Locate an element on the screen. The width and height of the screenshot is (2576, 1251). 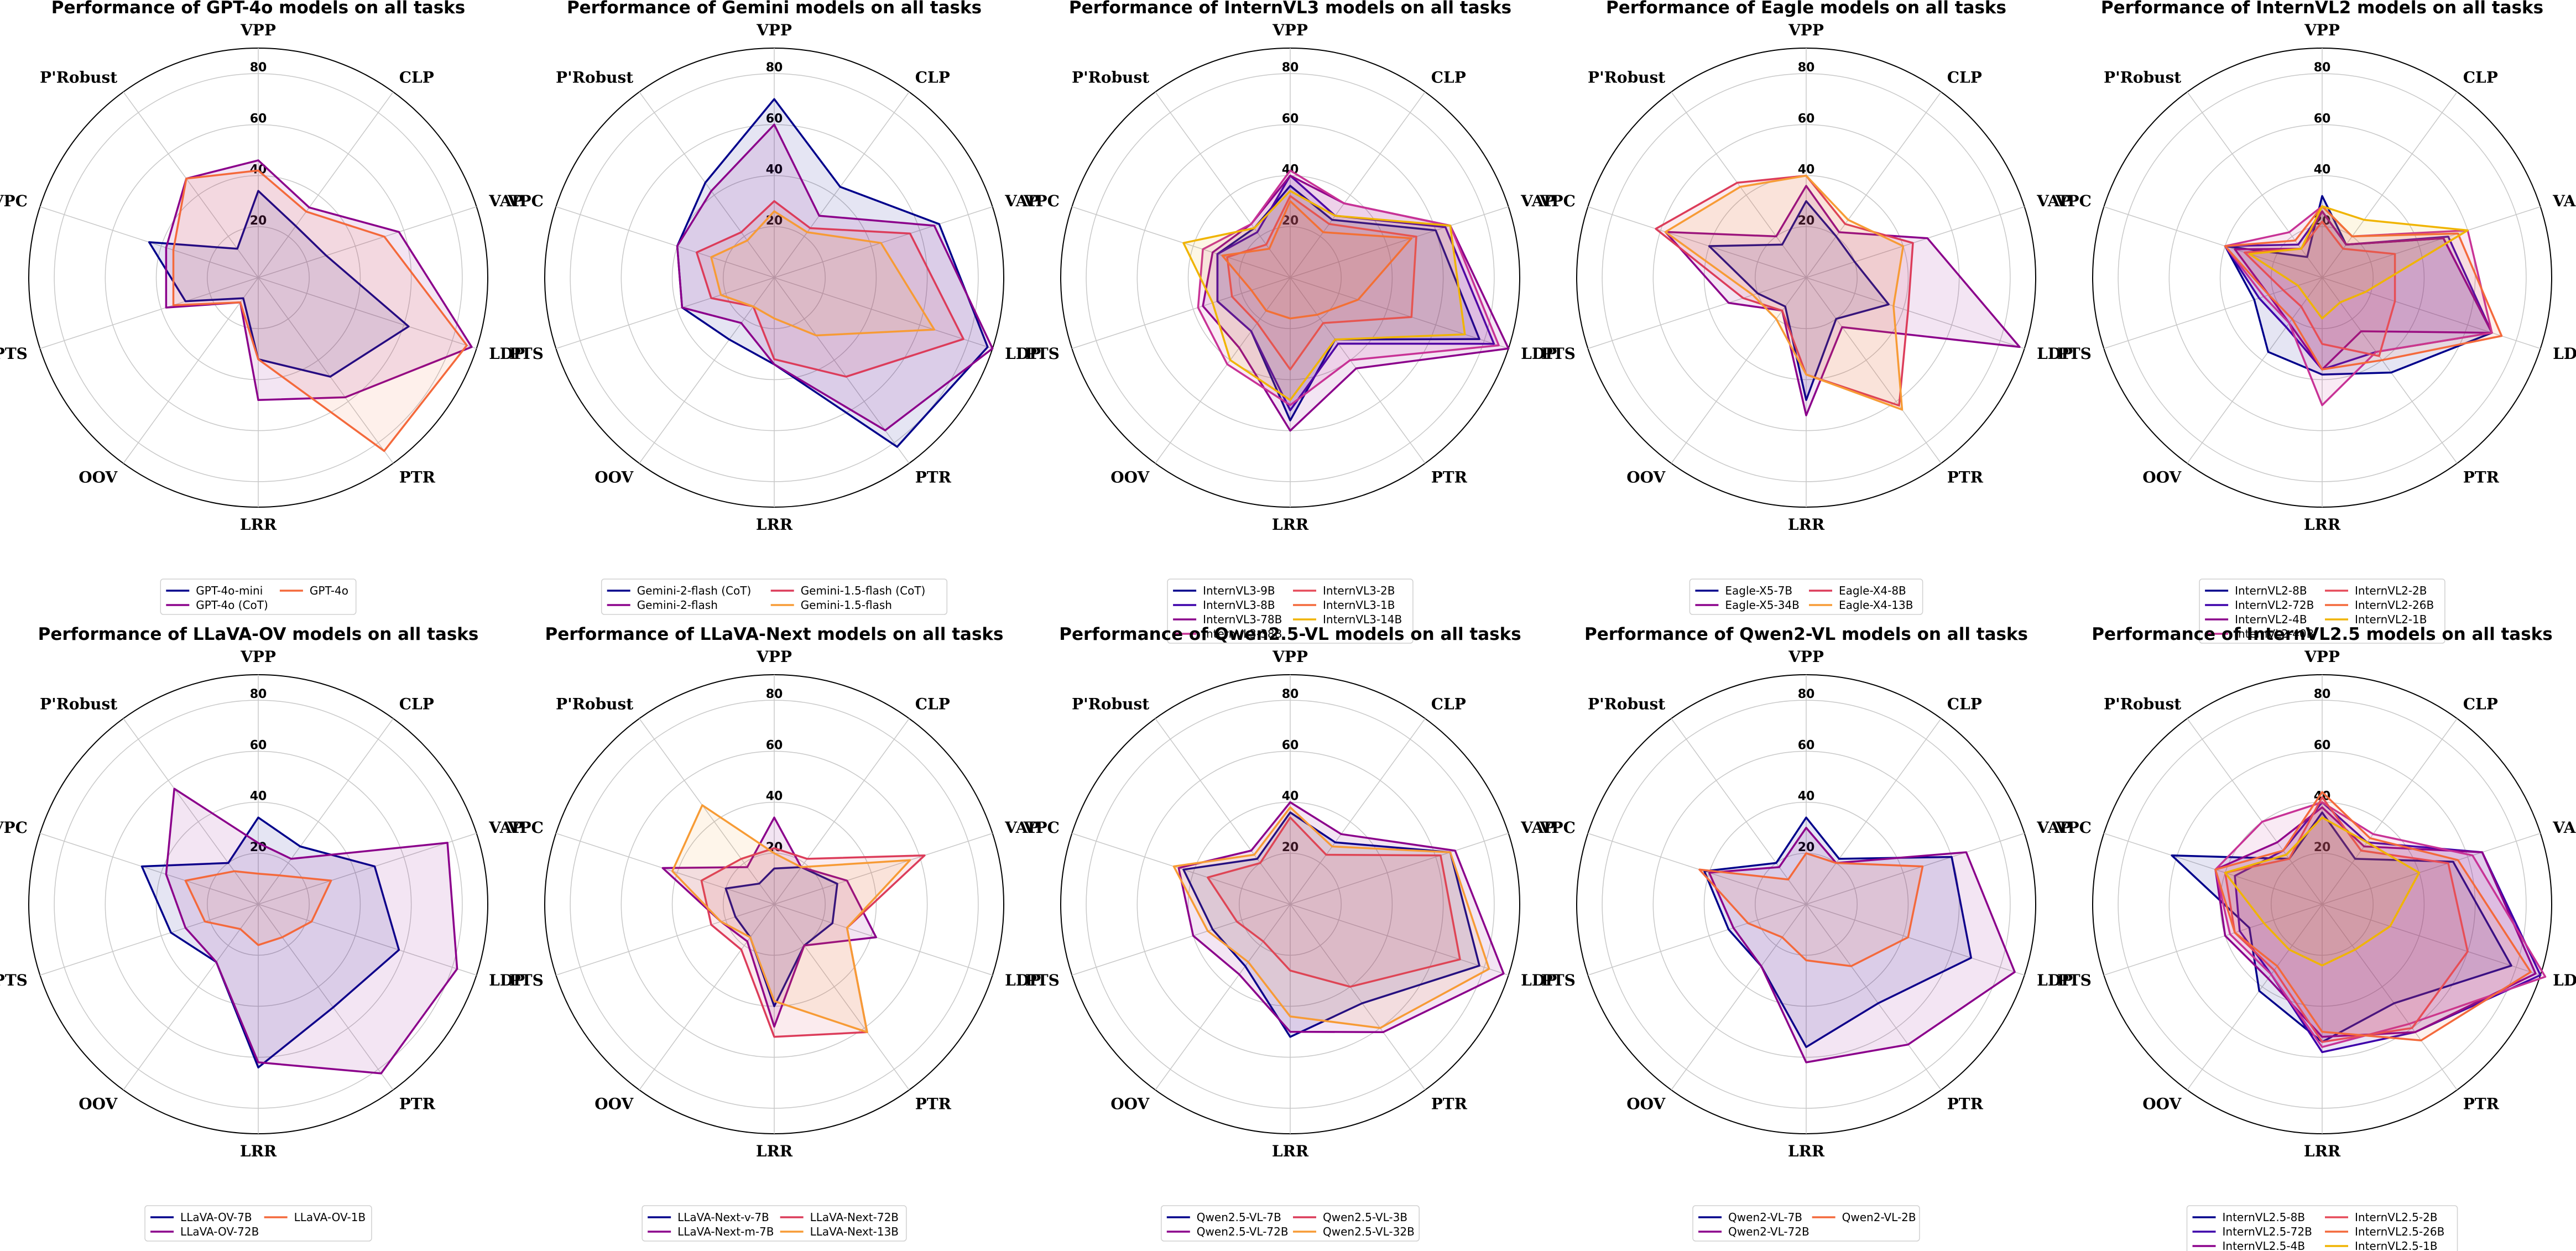
legend-label: Qwen2.5-VL-72B is located at coordinates (1243, 1231).